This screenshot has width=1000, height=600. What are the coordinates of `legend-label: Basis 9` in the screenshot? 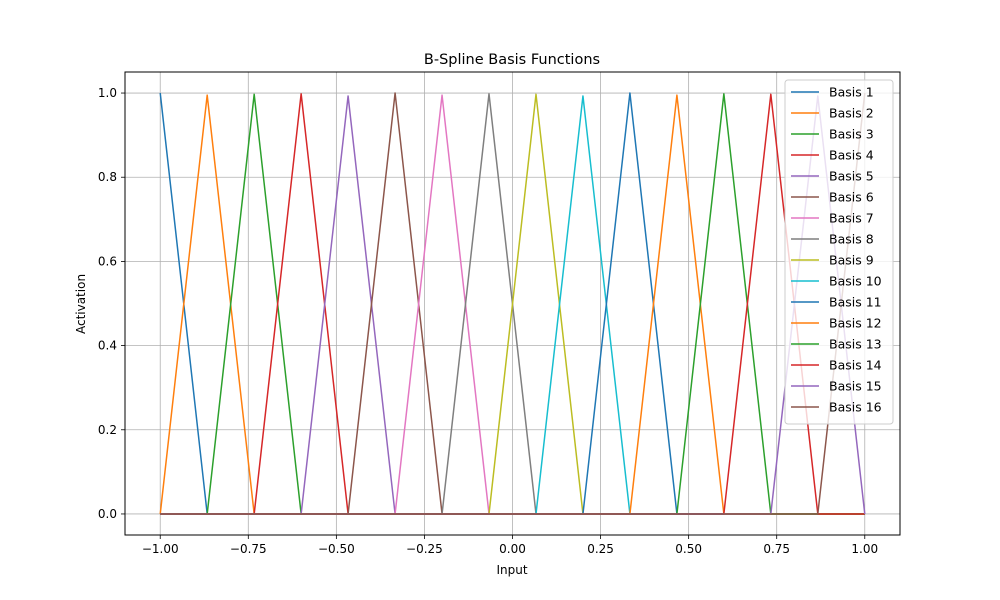 It's located at (851, 260).